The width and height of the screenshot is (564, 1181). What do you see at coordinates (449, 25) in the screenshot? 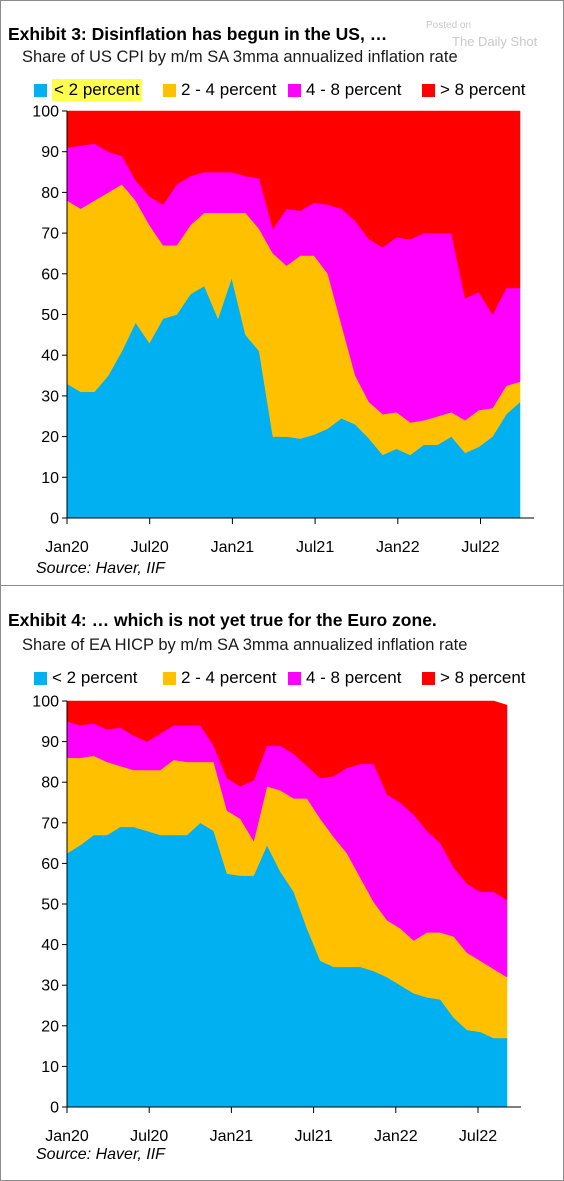
I see `watermark-posted-on: Posted on` at bounding box center [449, 25].